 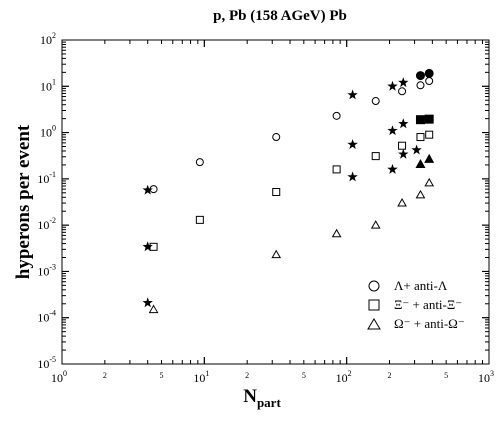 What do you see at coordinates (344, 377) in the screenshot?
I see `x-tick-label: 10²` at bounding box center [344, 377].